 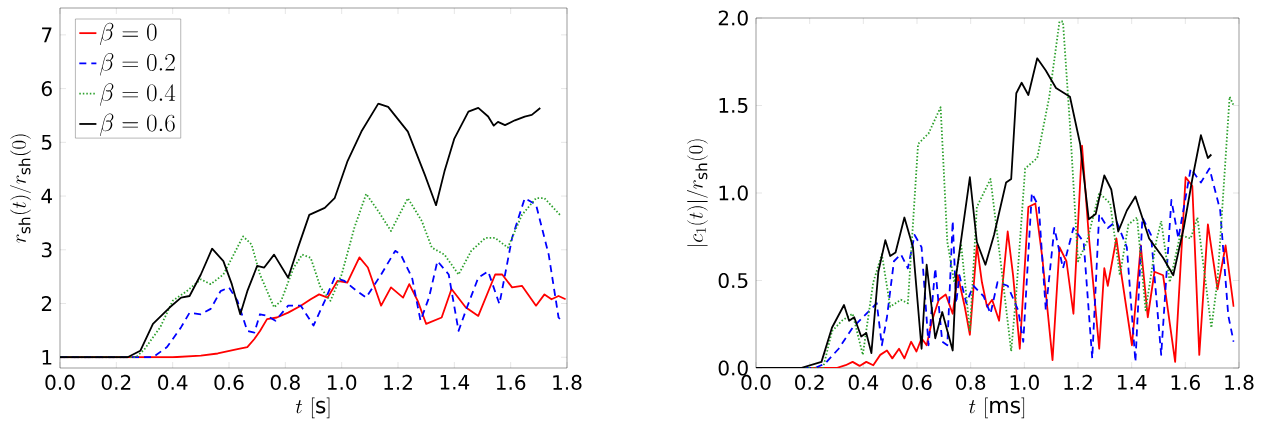 I want to click on legend-label: $\beta=0.6$, so click(x=137, y=124).